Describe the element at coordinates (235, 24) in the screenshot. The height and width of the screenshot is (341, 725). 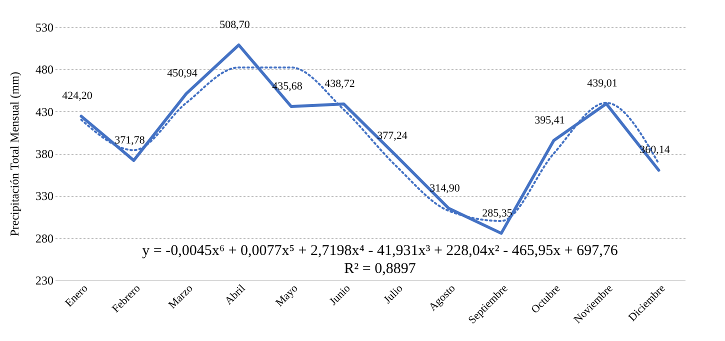
I see `data-label: 508,70` at that location.